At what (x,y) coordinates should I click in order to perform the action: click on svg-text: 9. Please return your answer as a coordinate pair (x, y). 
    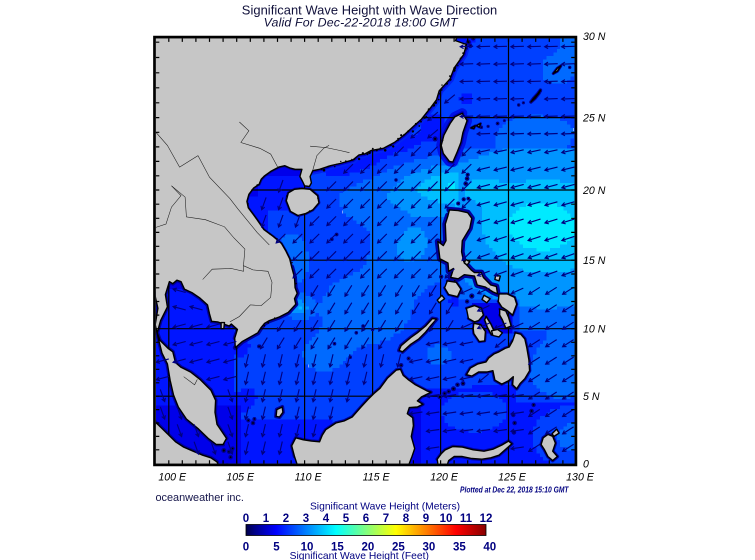
    Looking at the image, I should click on (426, 519).